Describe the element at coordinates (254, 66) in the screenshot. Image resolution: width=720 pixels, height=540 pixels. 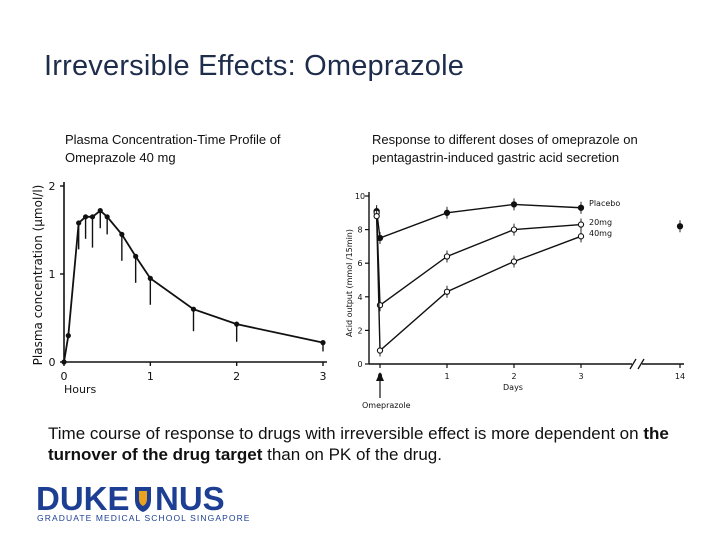
I see `slide-title: Irreversible Effects: Omeprazole` at that location.